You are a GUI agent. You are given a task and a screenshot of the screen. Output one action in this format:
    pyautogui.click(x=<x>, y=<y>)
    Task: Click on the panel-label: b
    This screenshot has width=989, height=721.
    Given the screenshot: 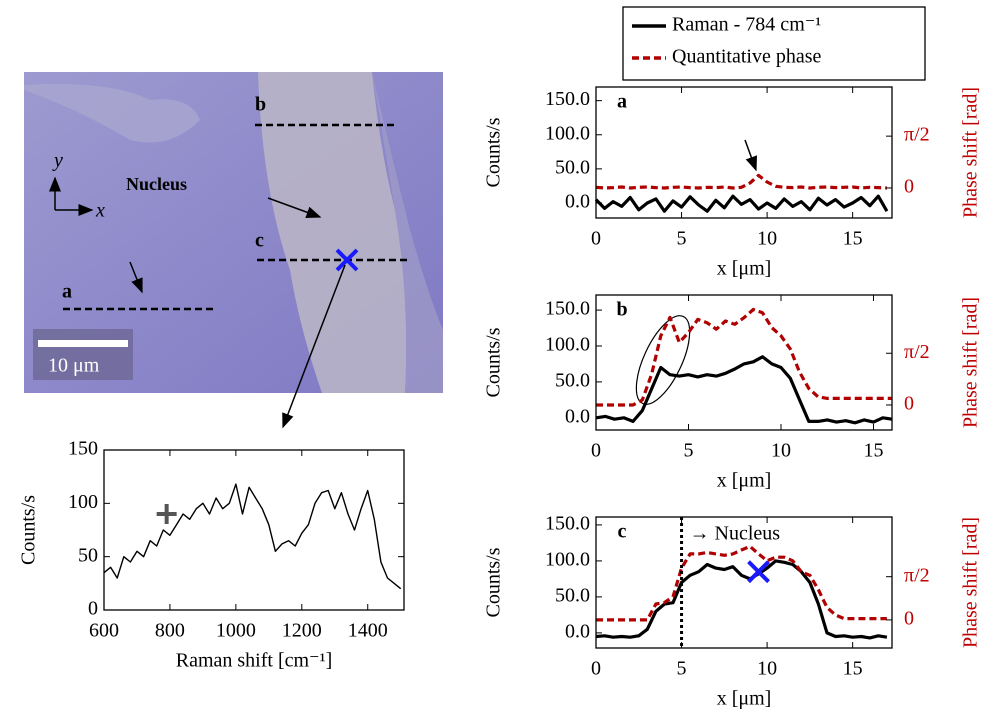 What is the action you would take?
    pyautogui.click(x=621, y=310)
    